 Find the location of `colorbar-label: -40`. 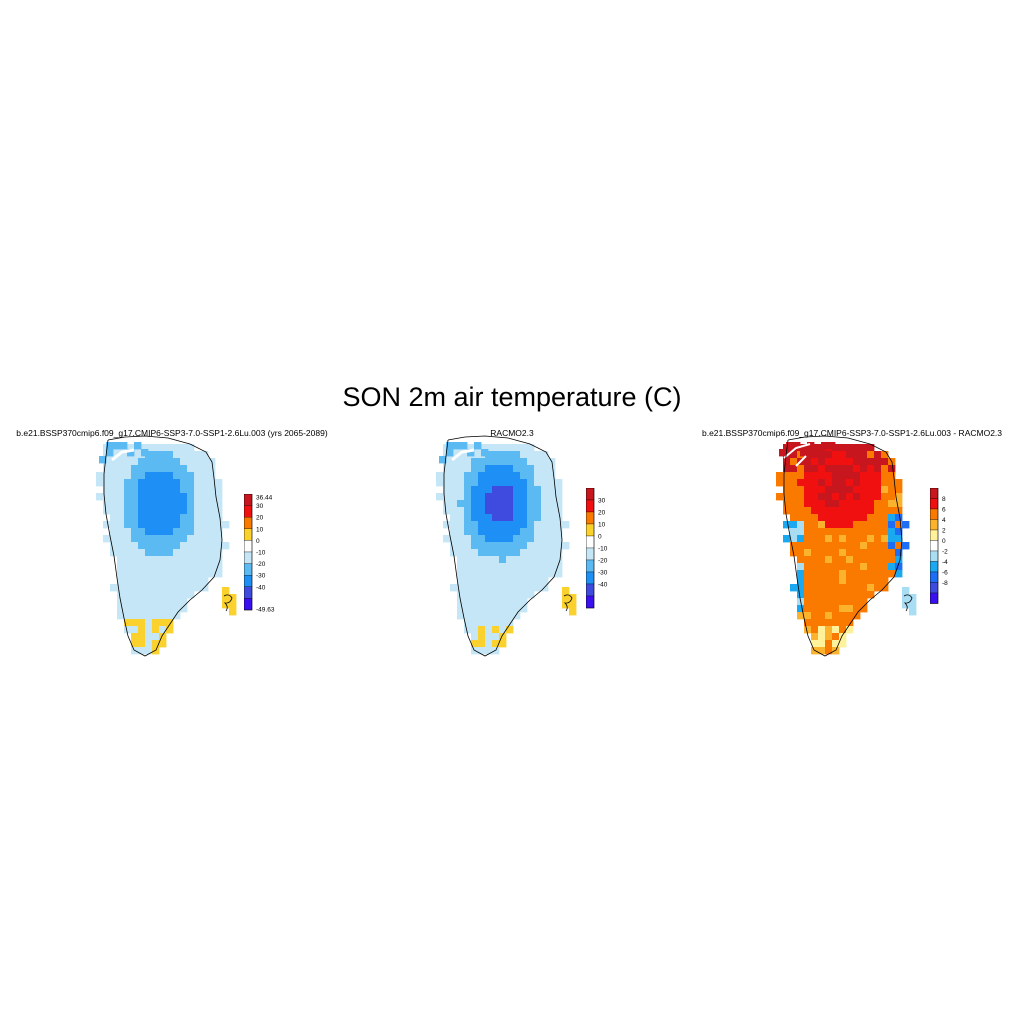

colorbar-label: -40 is located at coordinates (261, 587).